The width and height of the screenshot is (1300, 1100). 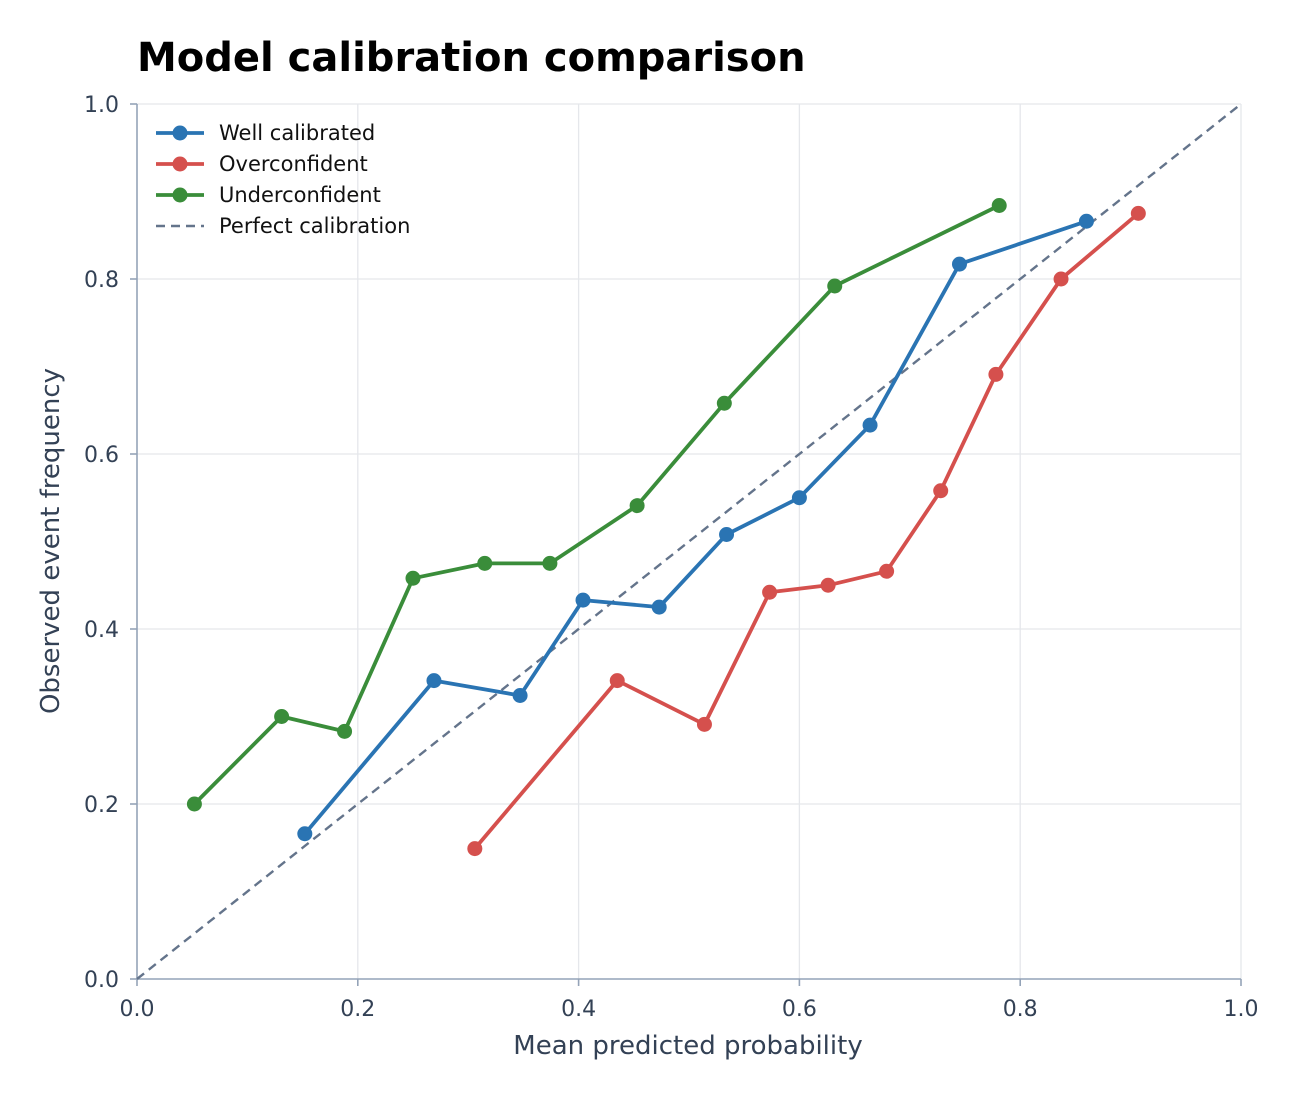 What do you see at coordinates (101, 105) in the screenshot?
I see `y-tick-label: 1.0` at bounding box center [101, 105].